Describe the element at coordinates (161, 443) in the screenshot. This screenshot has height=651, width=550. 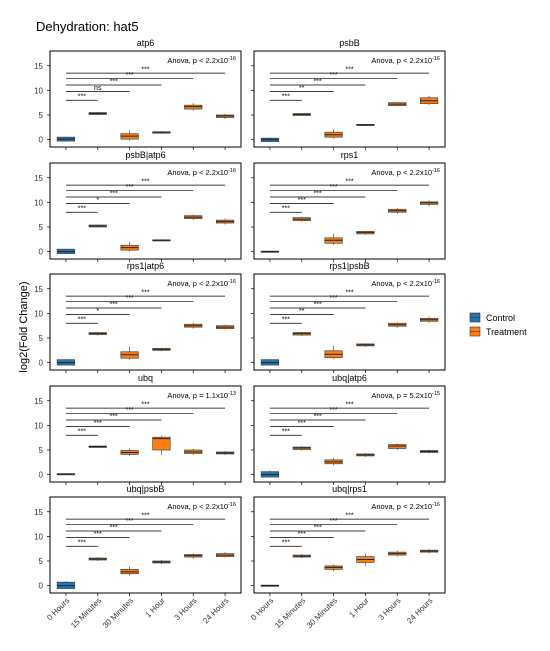
I see `box` at that location.